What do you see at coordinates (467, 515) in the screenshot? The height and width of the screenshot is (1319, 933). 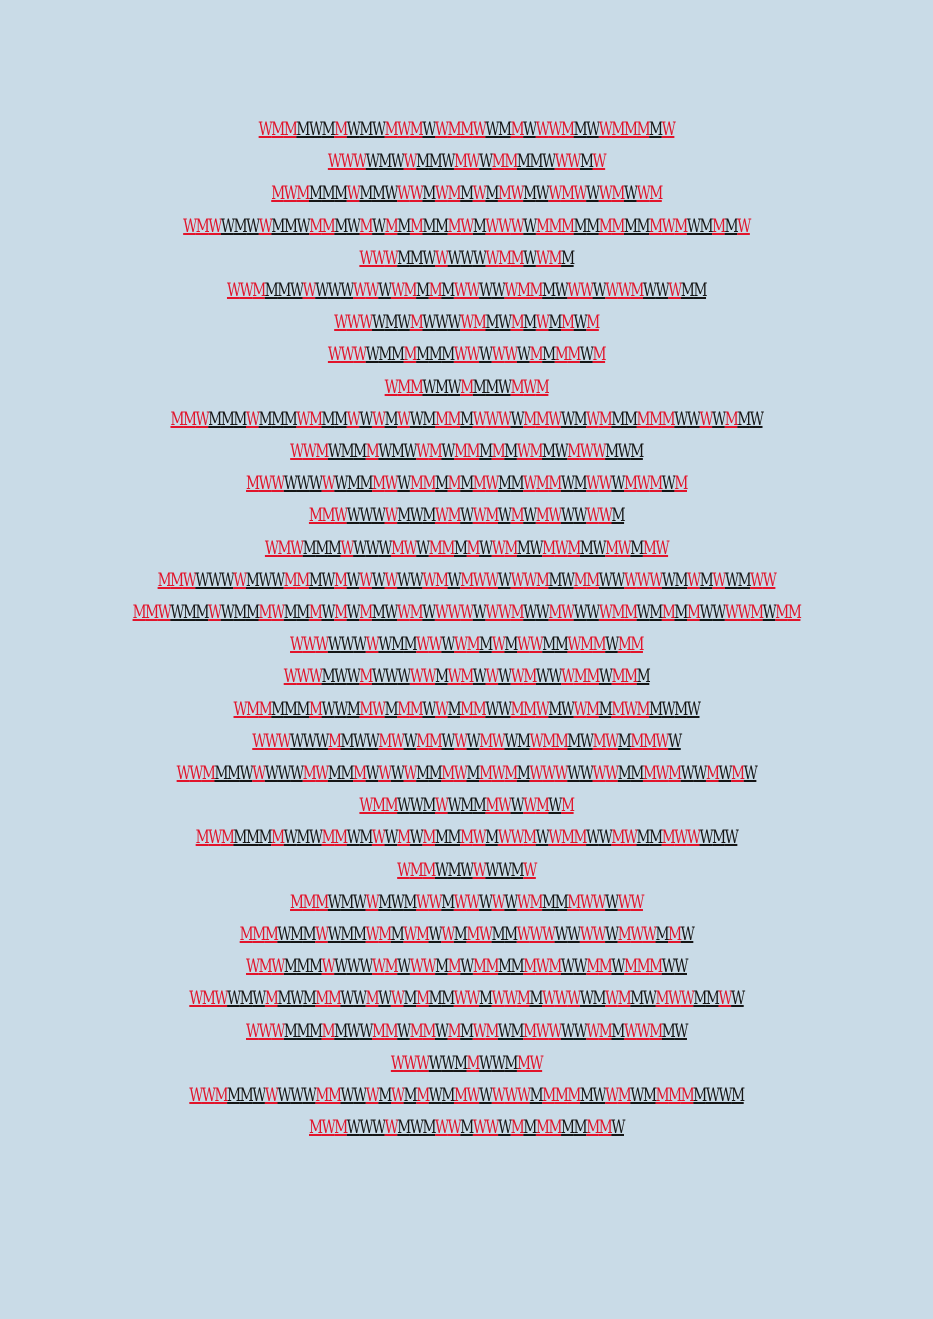 I see `letter-row: MMWWWWWMWMWMWWMWMWMWWWWWM` at bounding box center [467, 515].